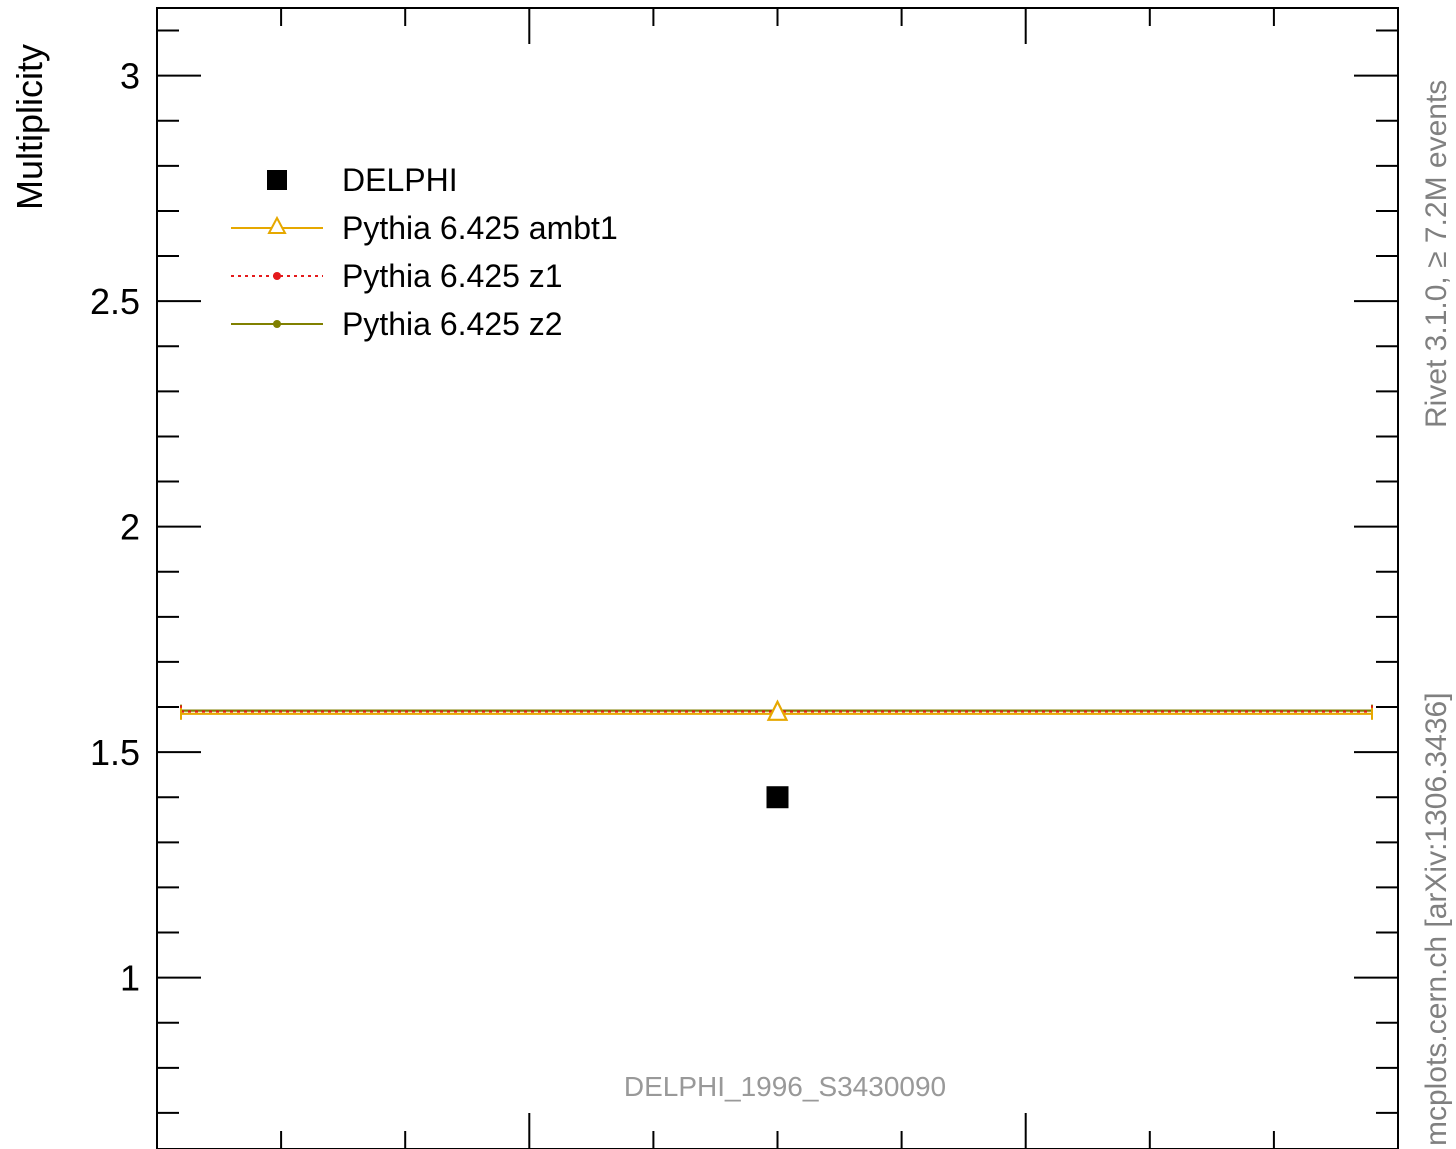  What do you see at coordinates (480, 228) in the screenshot?
I see `legend-label: Pythia 6.425 ambt1` at bounding box center [480, 228].